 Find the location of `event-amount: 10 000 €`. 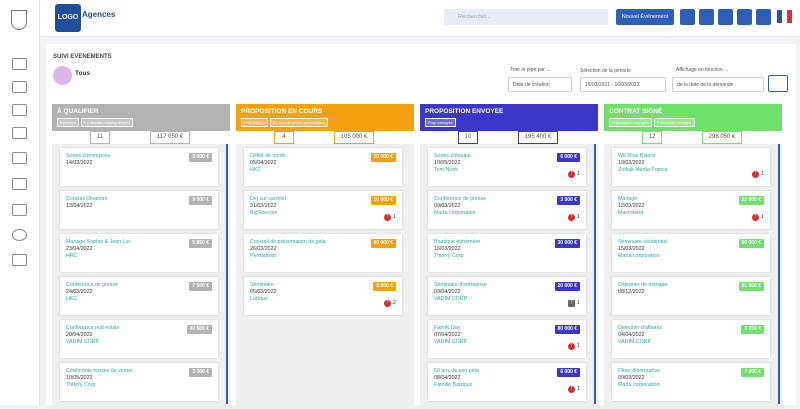

event-amount: 10 000 € is located at coordinates (383, 200).